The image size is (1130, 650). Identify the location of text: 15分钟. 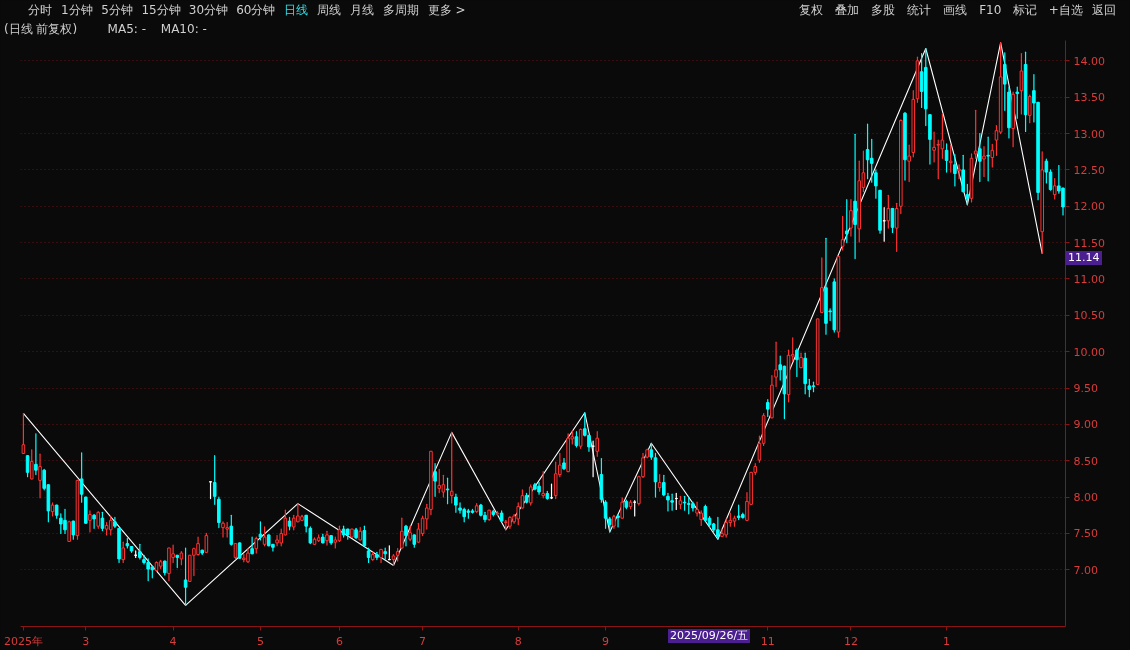
(161, 10).